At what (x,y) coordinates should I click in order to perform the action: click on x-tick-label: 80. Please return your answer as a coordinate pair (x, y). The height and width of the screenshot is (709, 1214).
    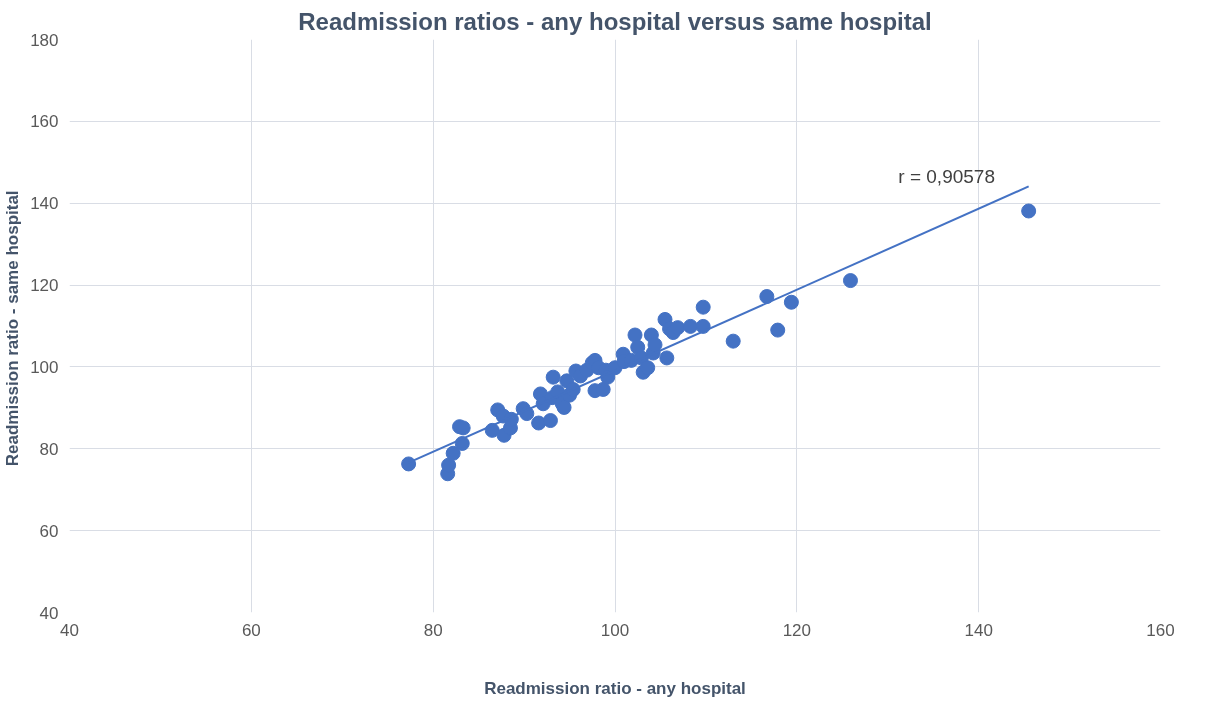
    Looking at the image, I should click on (433, 630).